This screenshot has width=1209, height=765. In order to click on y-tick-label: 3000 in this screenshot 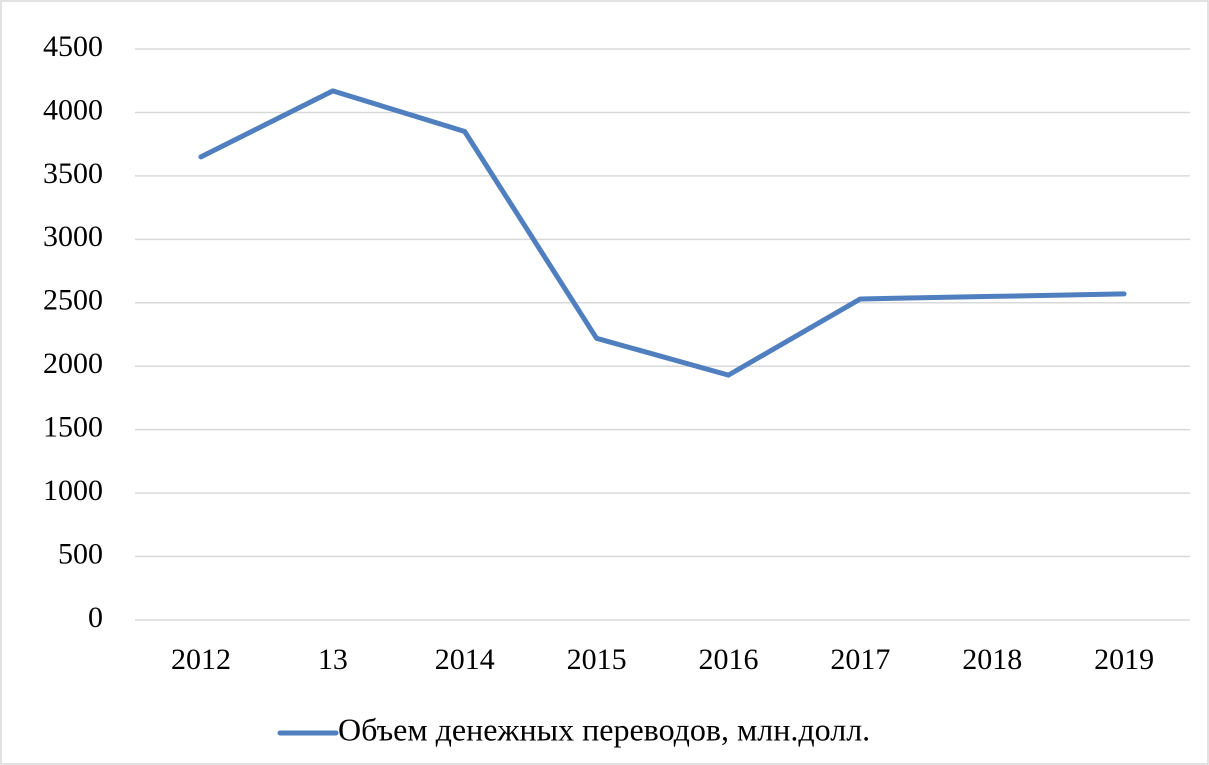, I will do `click(73, 236)`.